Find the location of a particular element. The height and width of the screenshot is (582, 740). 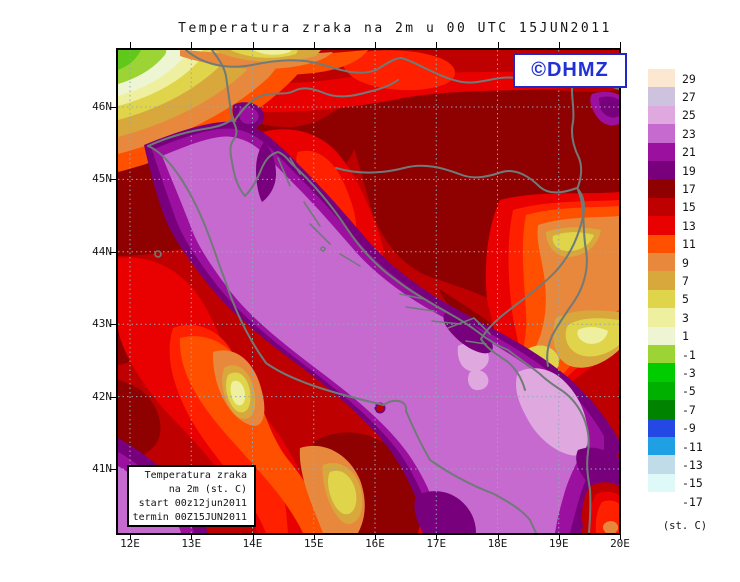

lat-label: 46N is located at coordinates (102, 106).